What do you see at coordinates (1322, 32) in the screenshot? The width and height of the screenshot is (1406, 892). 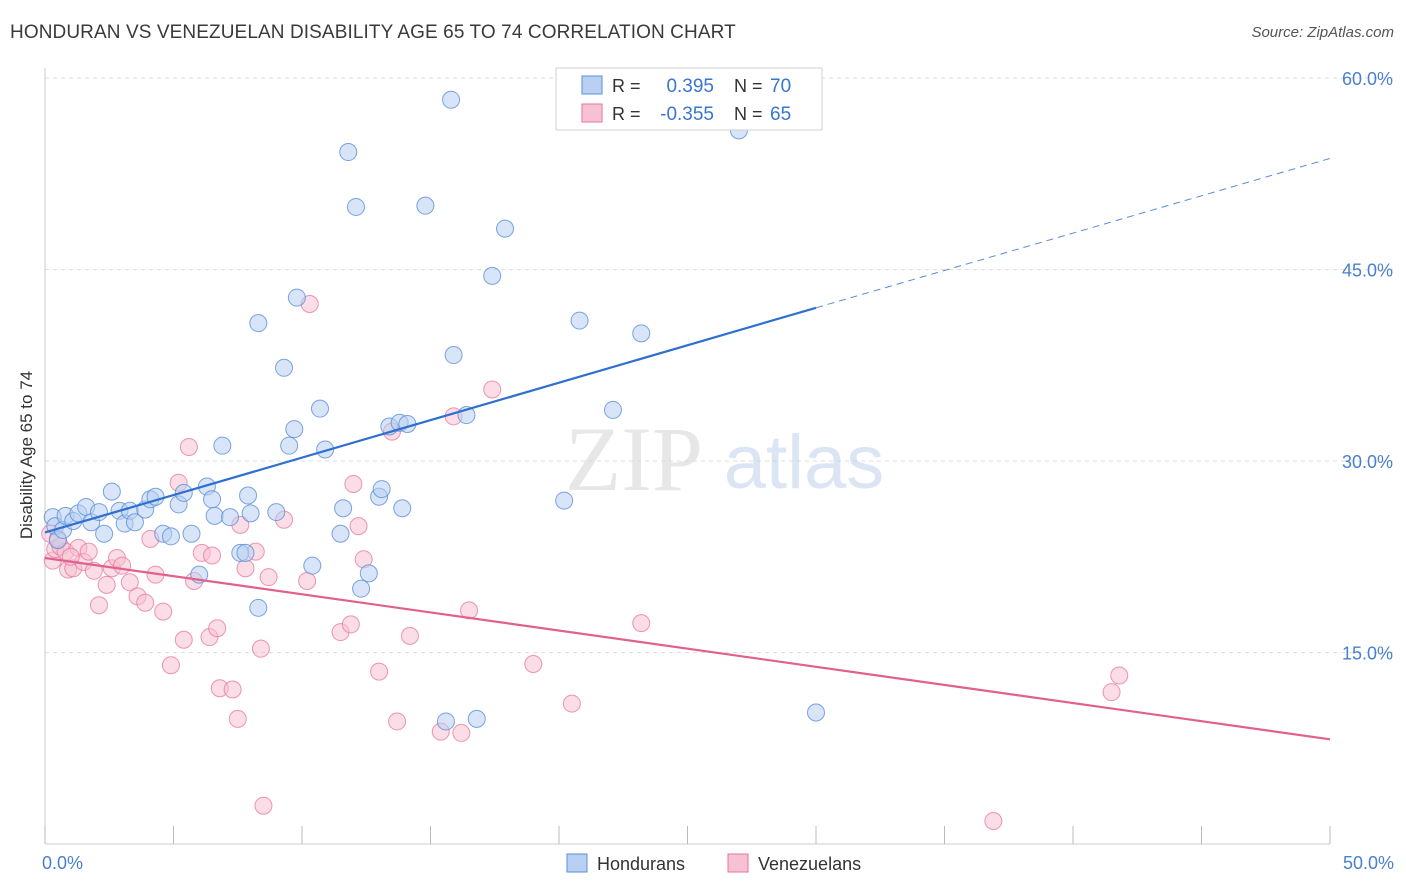 I see `source-label: Source: ZipAtlas.com` at bounding box center [1322, 32].